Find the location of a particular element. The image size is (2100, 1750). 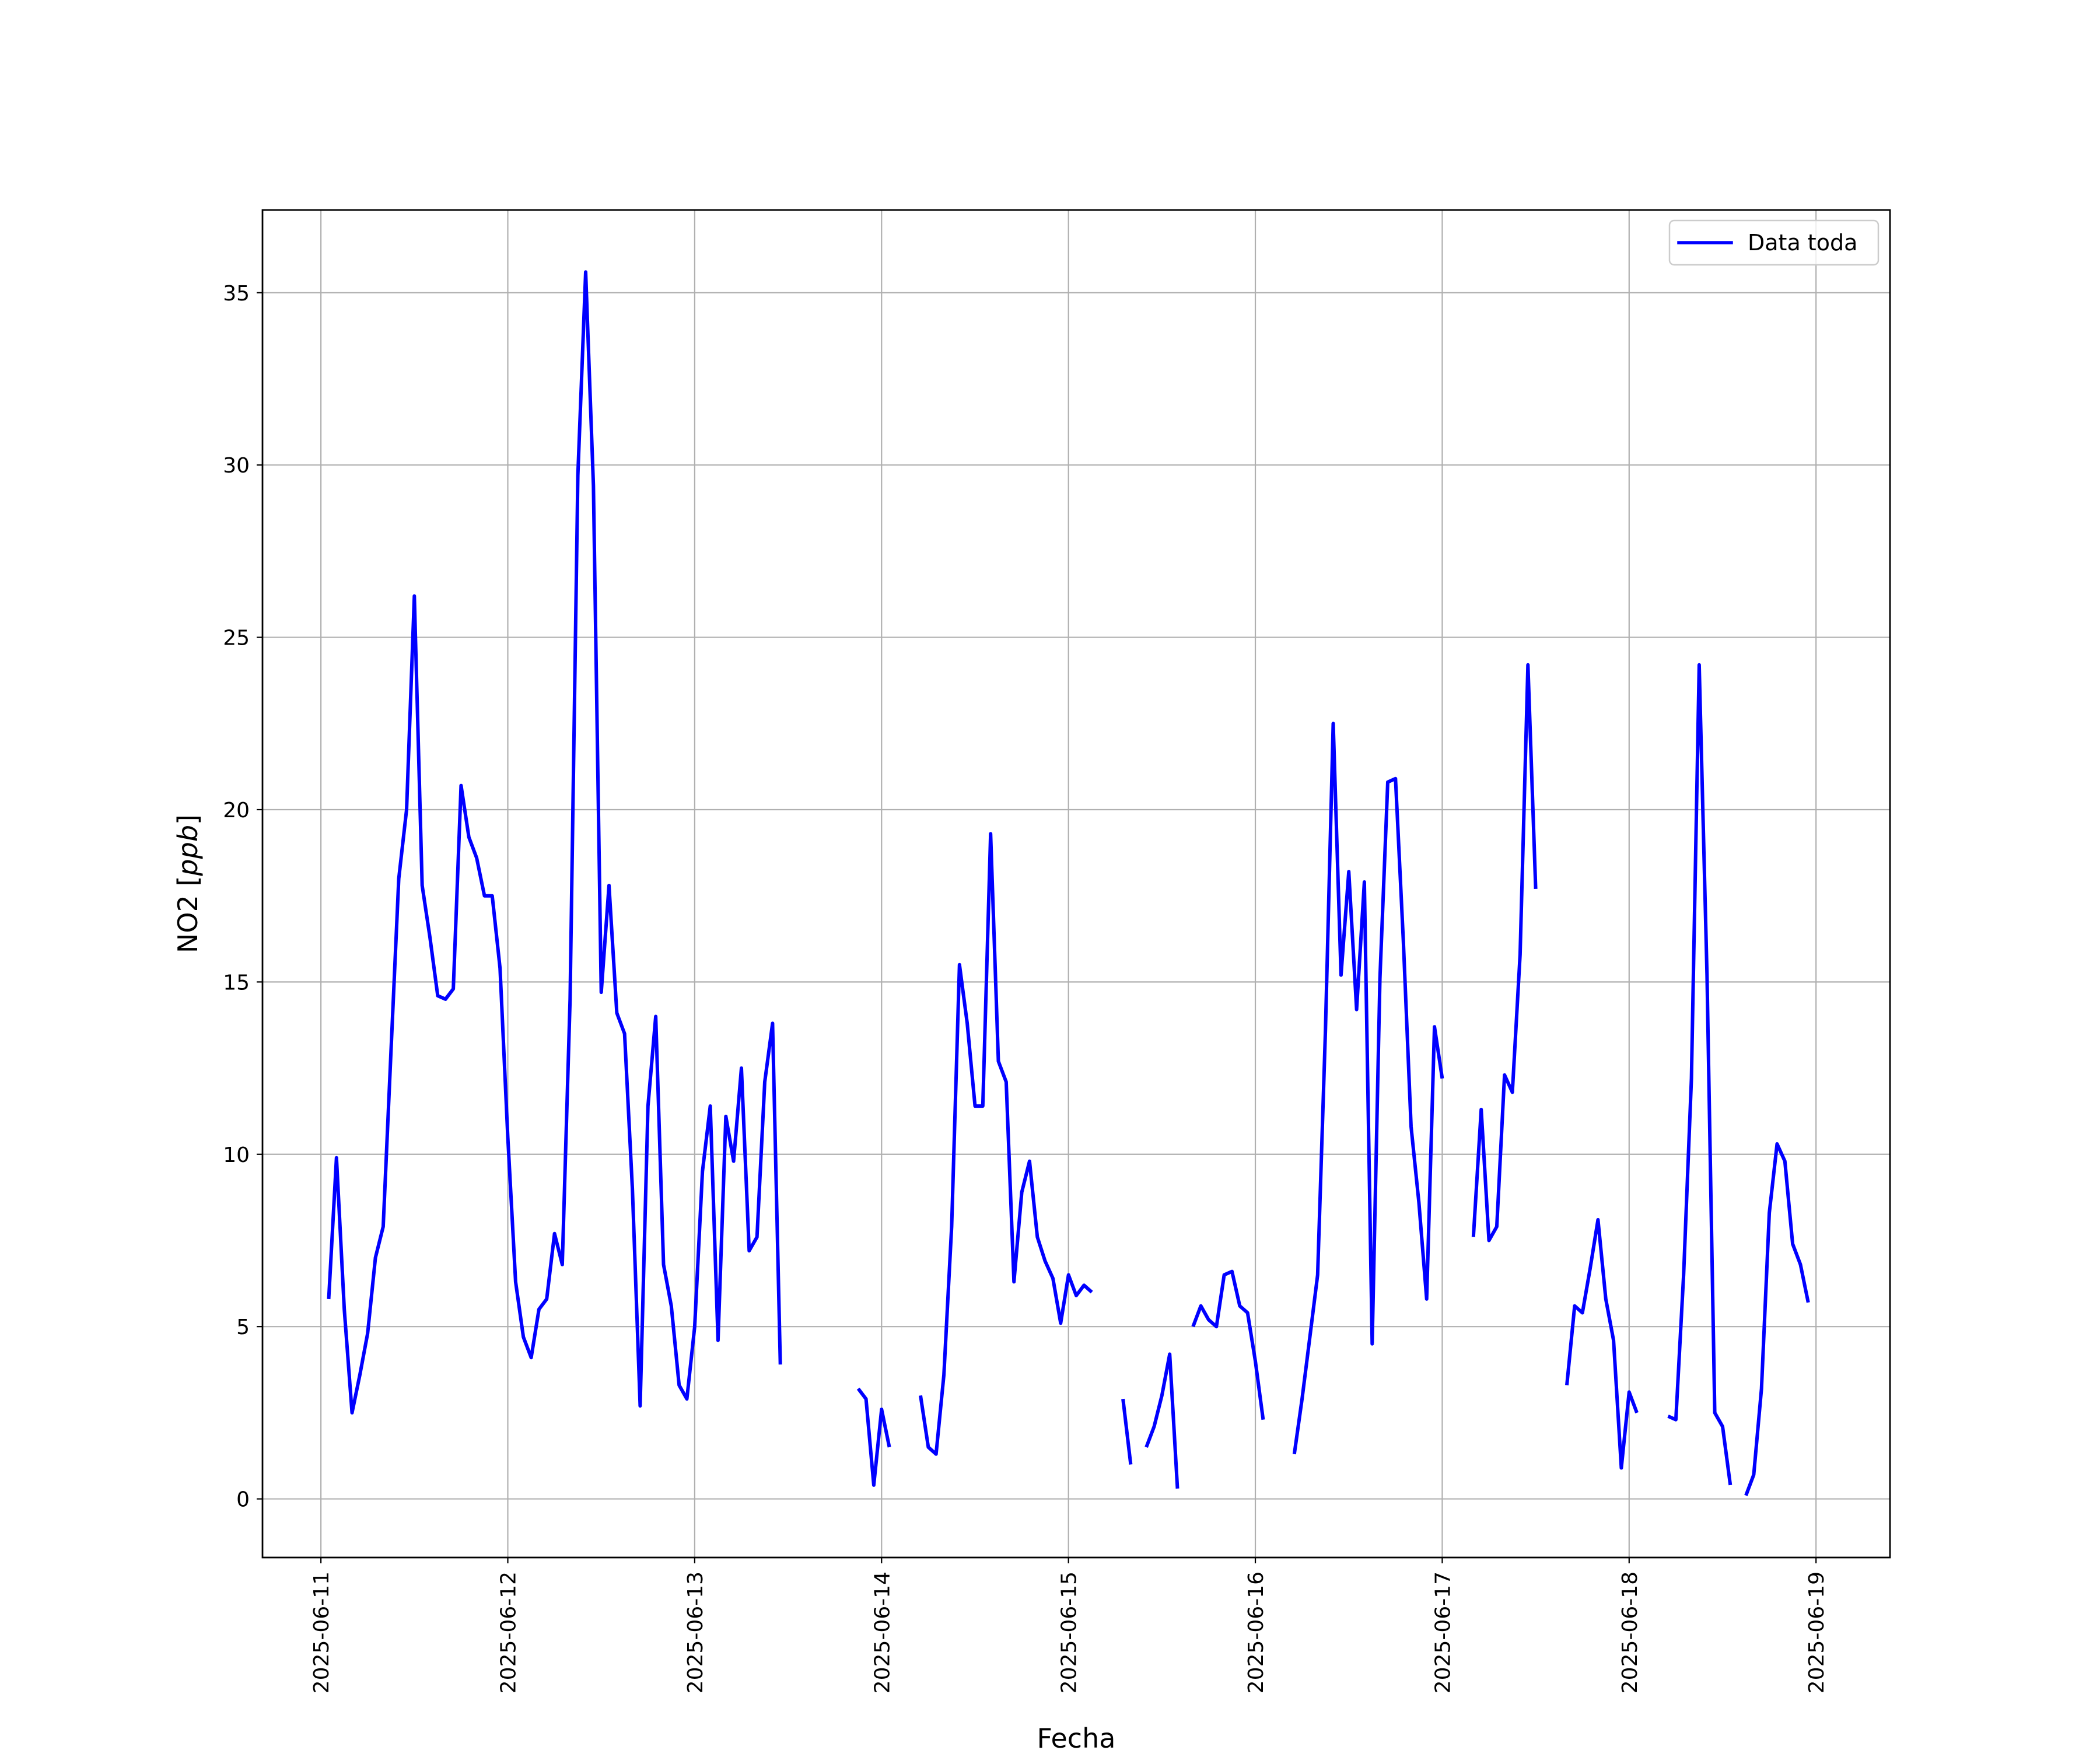

y-tick-label: 25 is located at coordinates (236, 638).